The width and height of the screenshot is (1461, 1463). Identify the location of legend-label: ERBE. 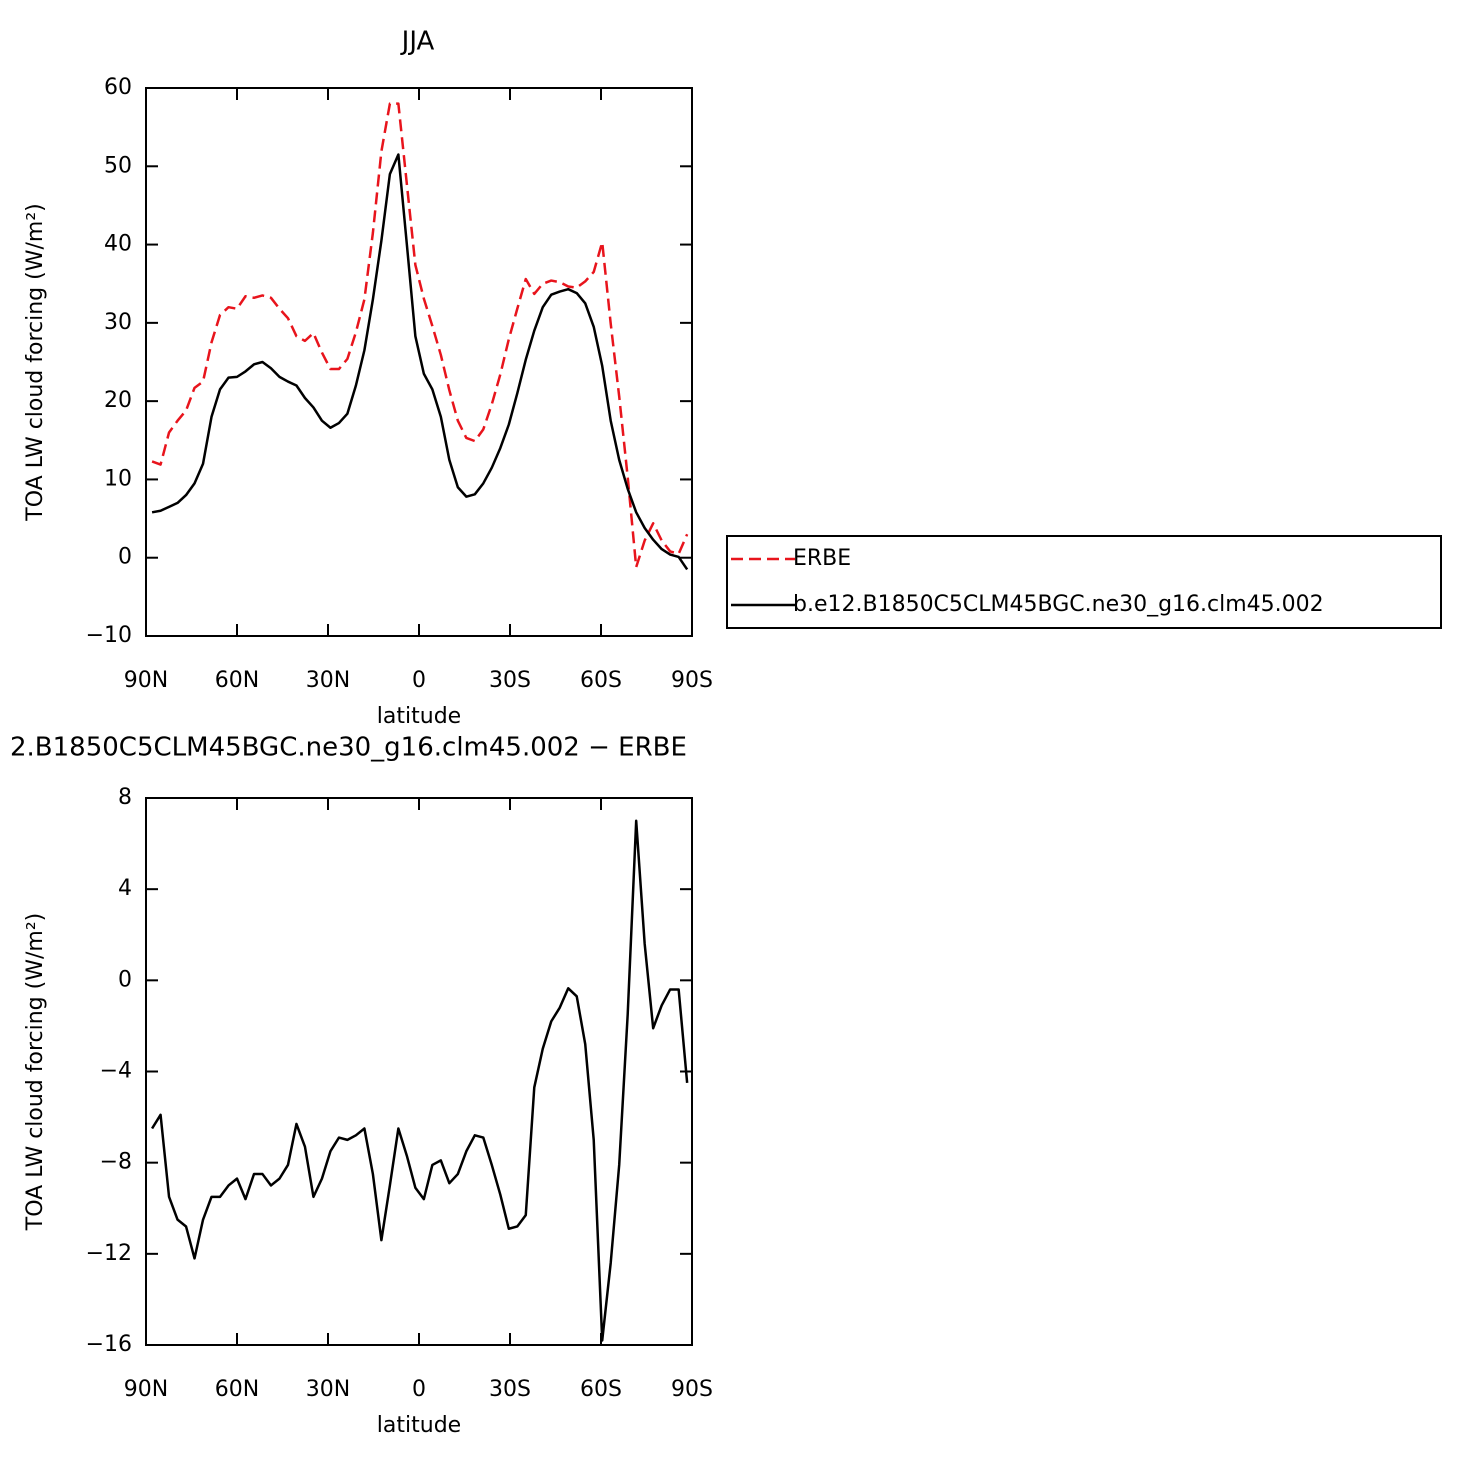
(822, 558).